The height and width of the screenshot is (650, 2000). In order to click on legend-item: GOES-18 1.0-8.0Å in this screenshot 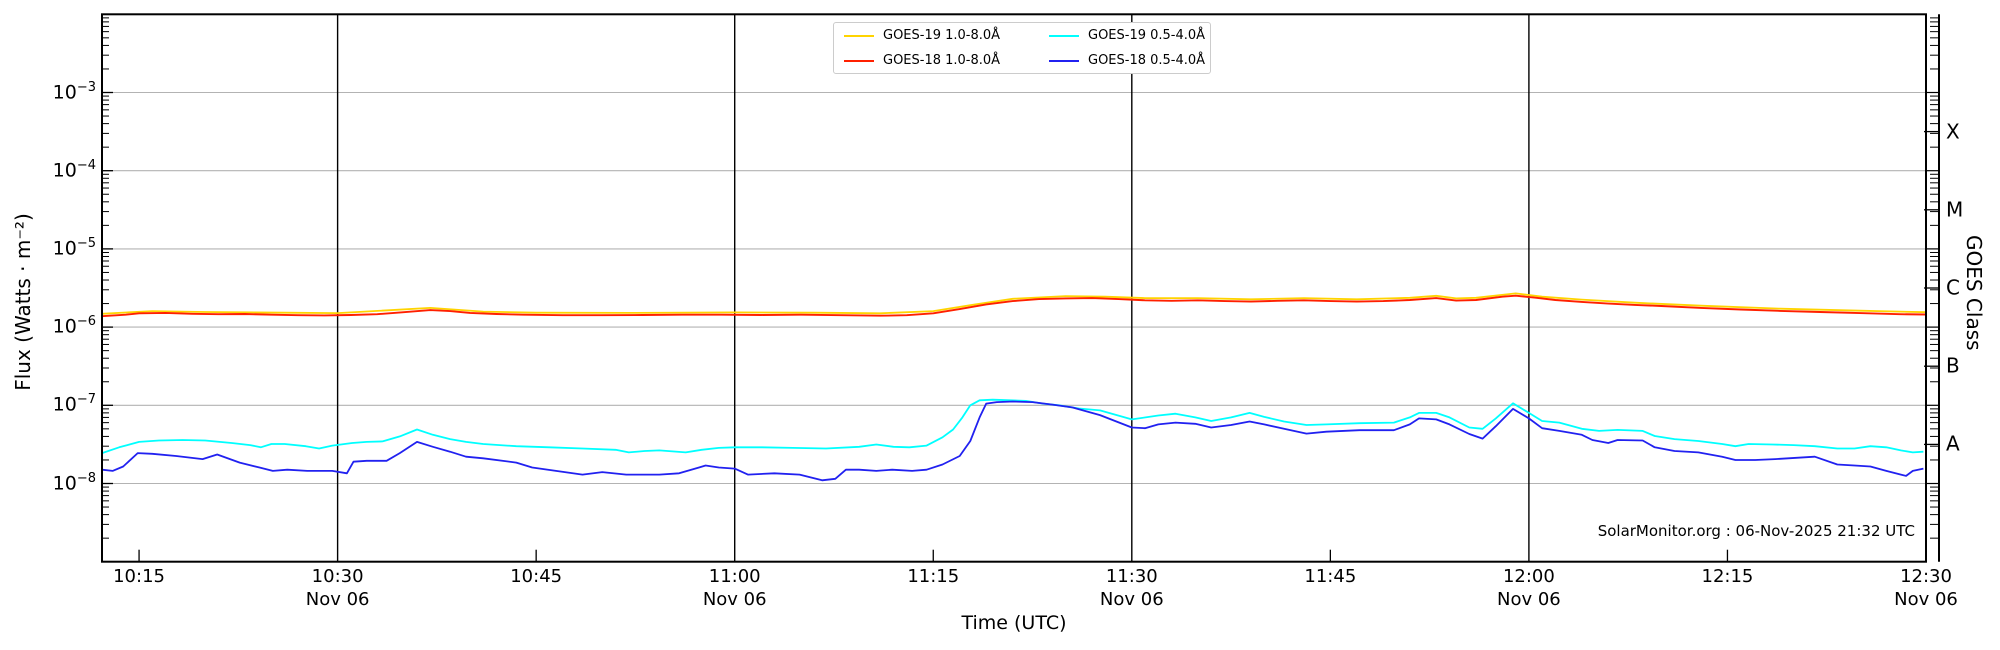, I will do `click(946, 60)`.